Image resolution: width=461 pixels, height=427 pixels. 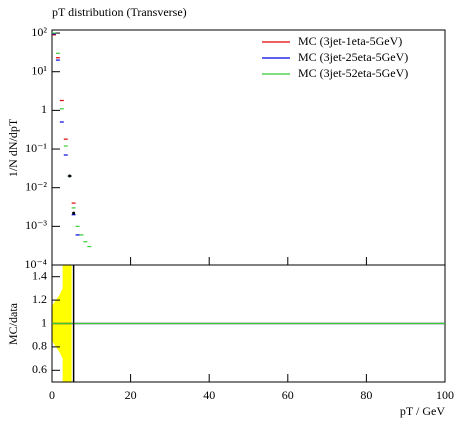 What do you see at coordinates (445, 395) in the screenshot?
I see `x-tick-label: 100` at bounding box center [445, 395].